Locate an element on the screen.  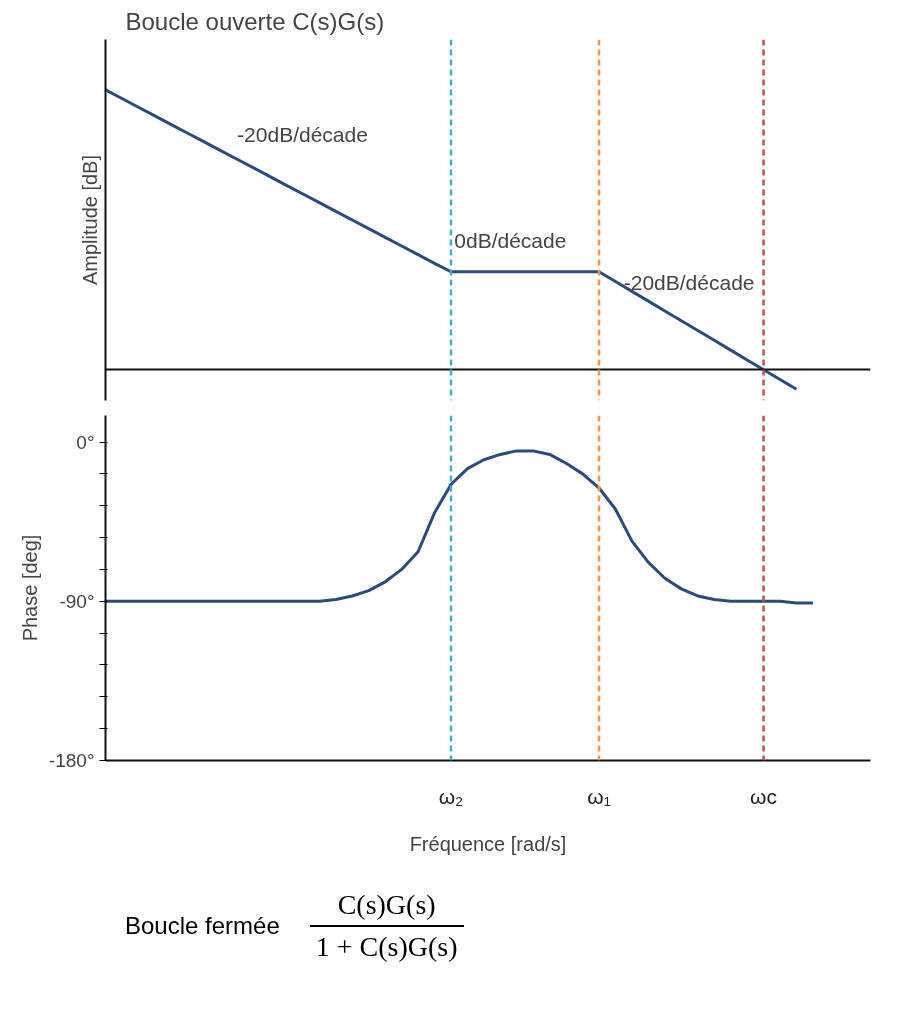
y-tick-label: 0° is located at coordinates (85, 442).